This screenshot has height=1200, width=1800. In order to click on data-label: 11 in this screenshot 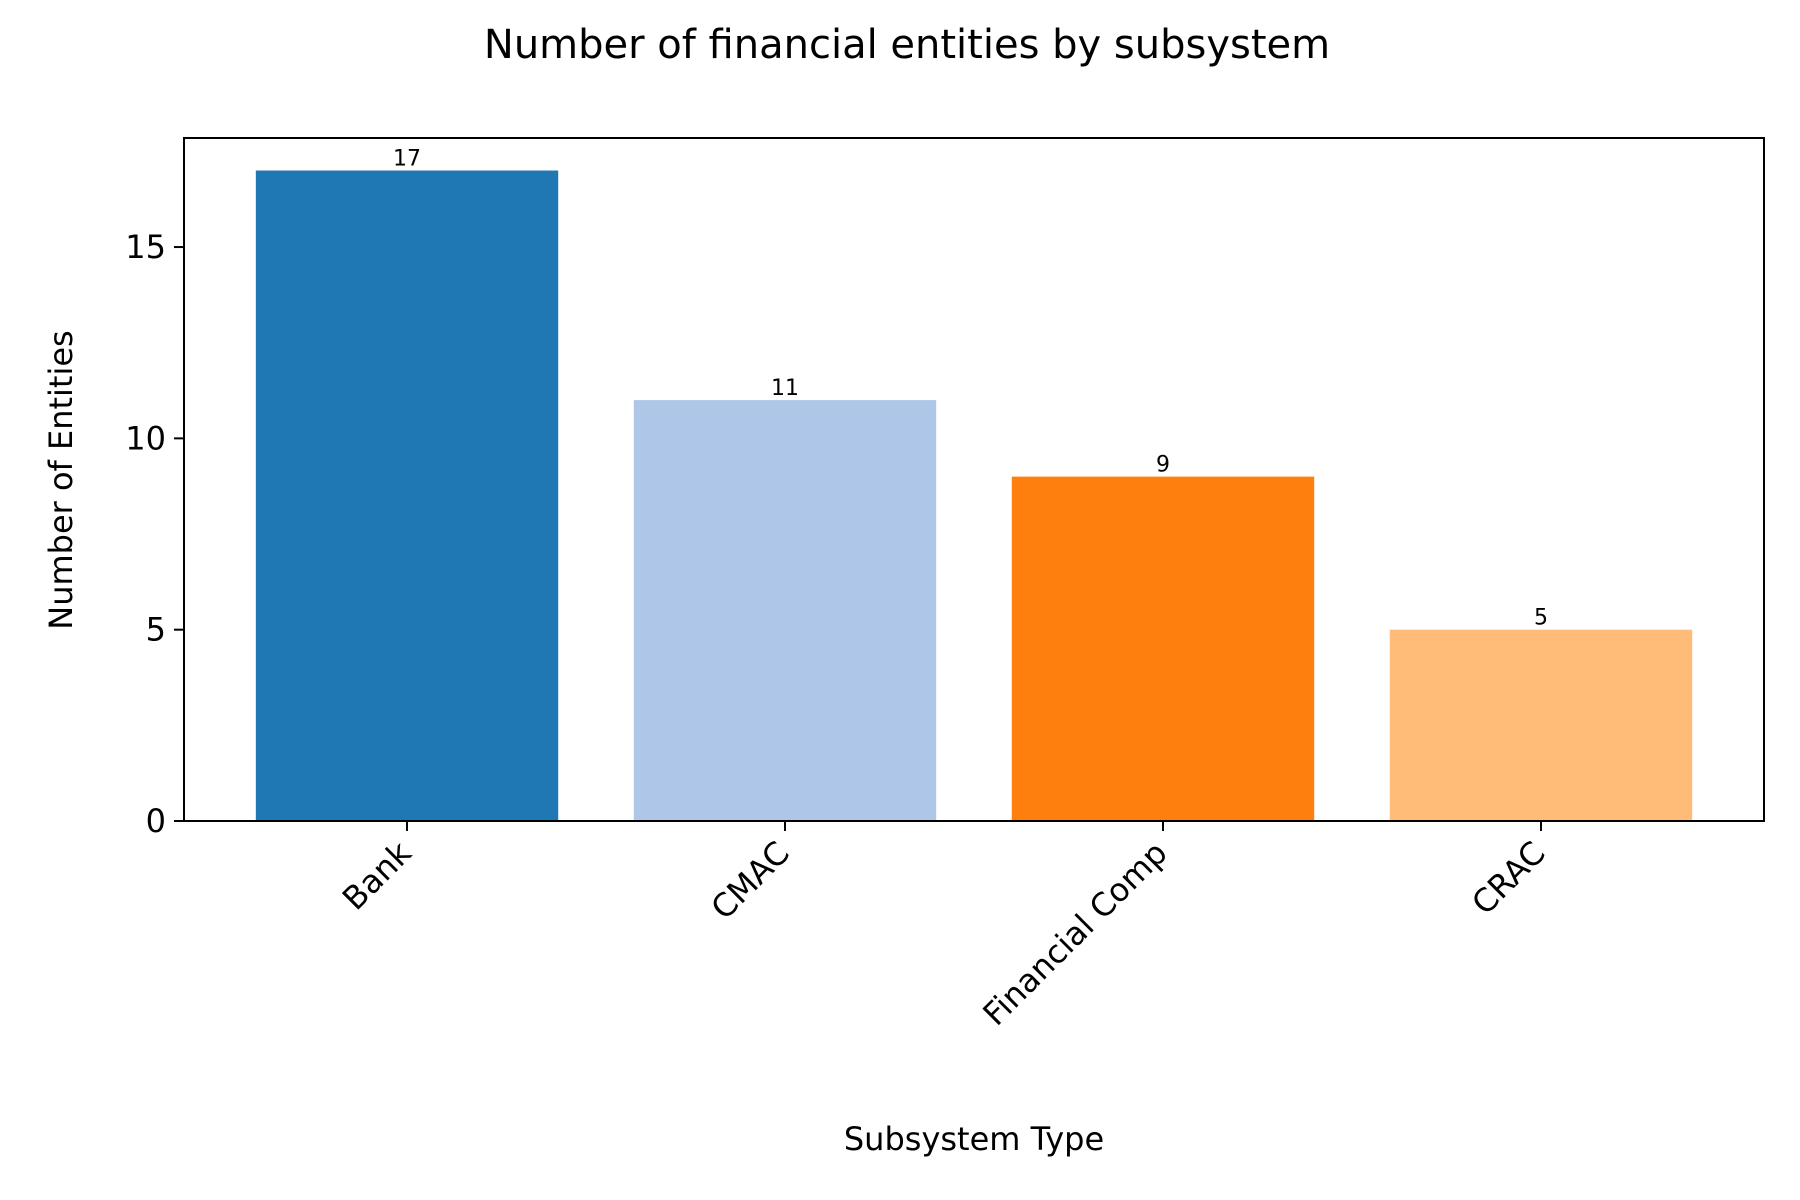, I will do `click(785, 388)`.